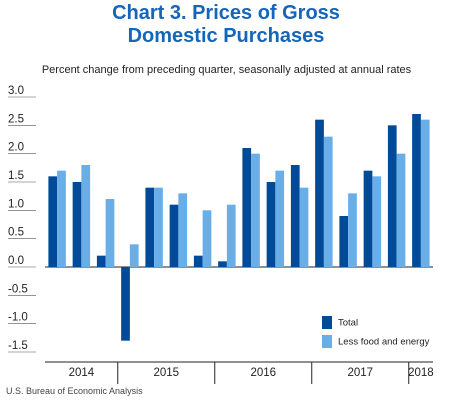  I want to click on legend-label: Less food and energy, so click(384, 342).